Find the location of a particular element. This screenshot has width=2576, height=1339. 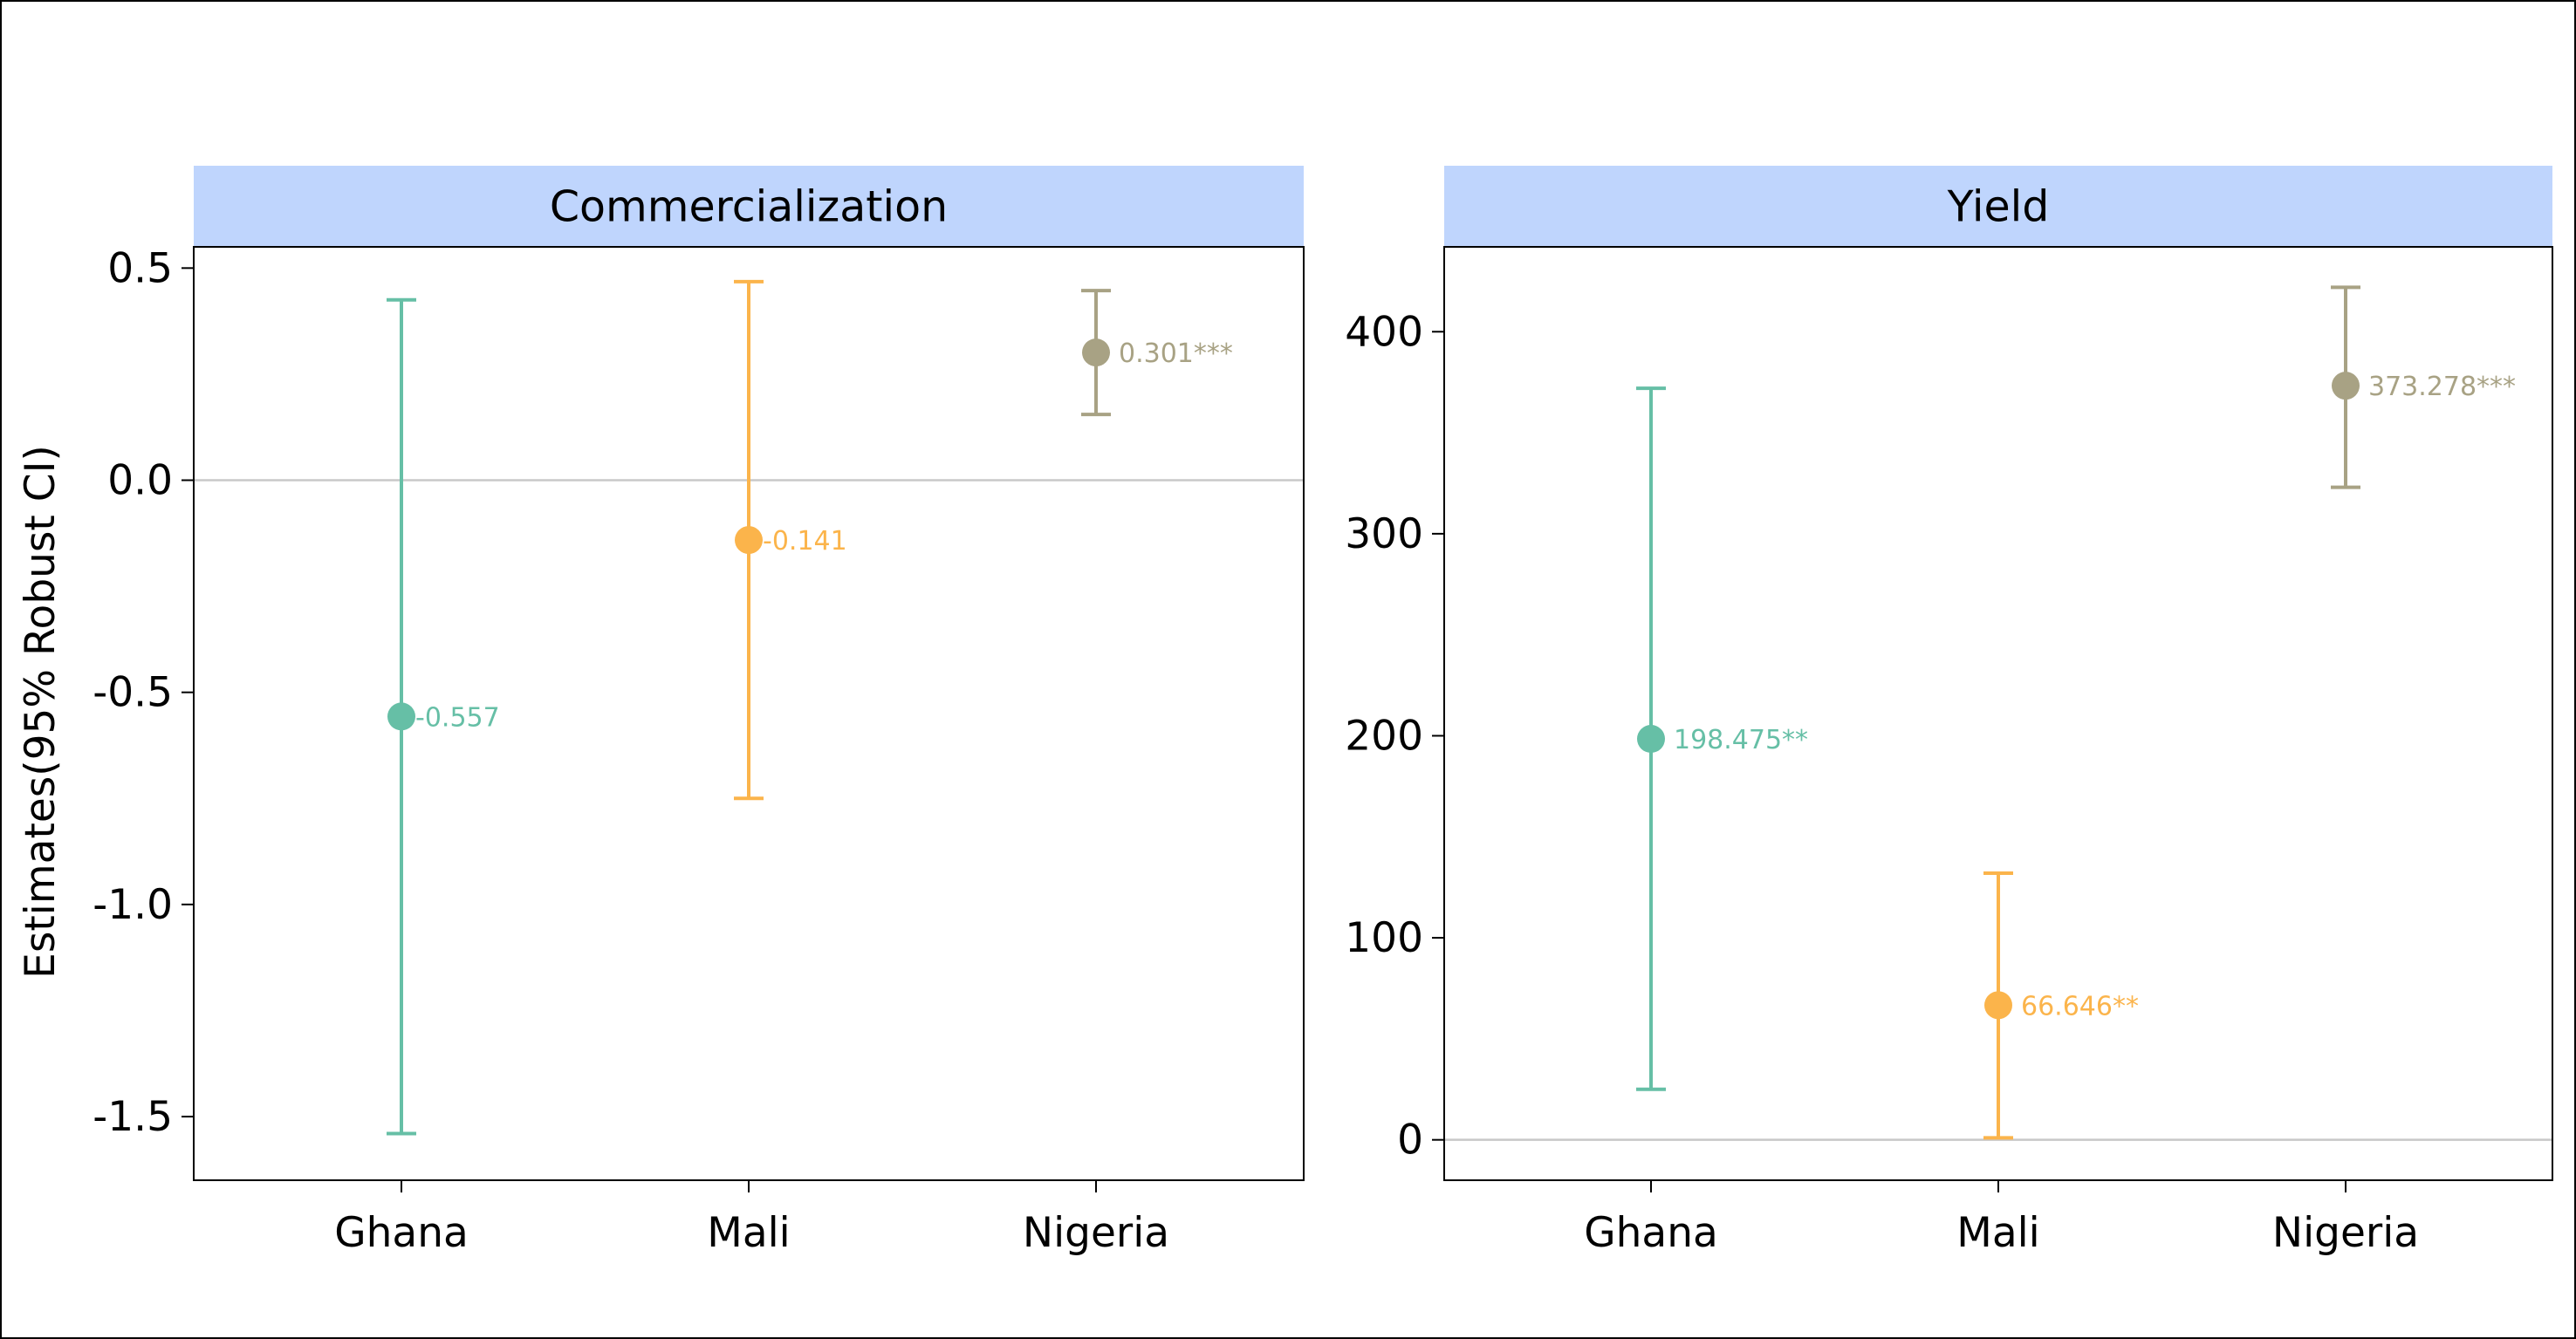

y-tick-label-commercialization-1: 0.0 is located at coordinates (140, 481).